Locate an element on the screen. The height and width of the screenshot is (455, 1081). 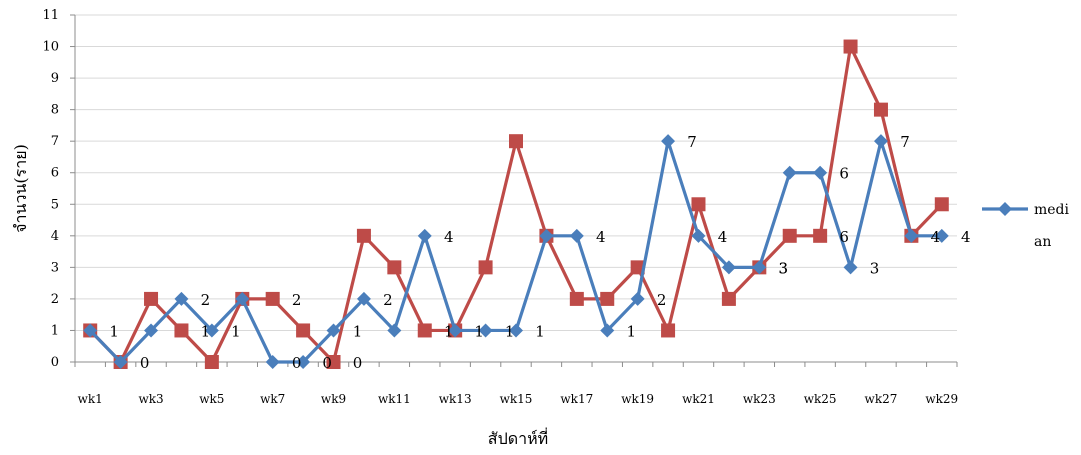
y-tick-label: 9 is located at coordinates (55, 78).